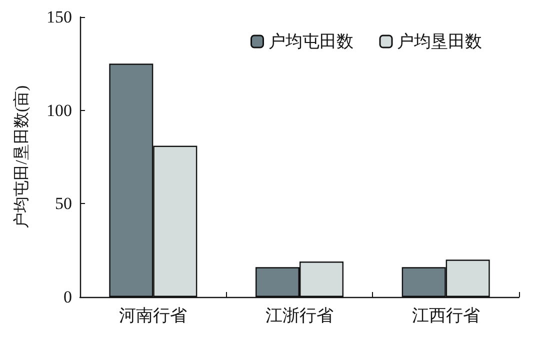 The width and height of the screenshot is (547, 344). What do you see at coordinates (153, 315) in the screenshot?
I see `x-tick-label: 河南行省` at bounding box center [153, 315].